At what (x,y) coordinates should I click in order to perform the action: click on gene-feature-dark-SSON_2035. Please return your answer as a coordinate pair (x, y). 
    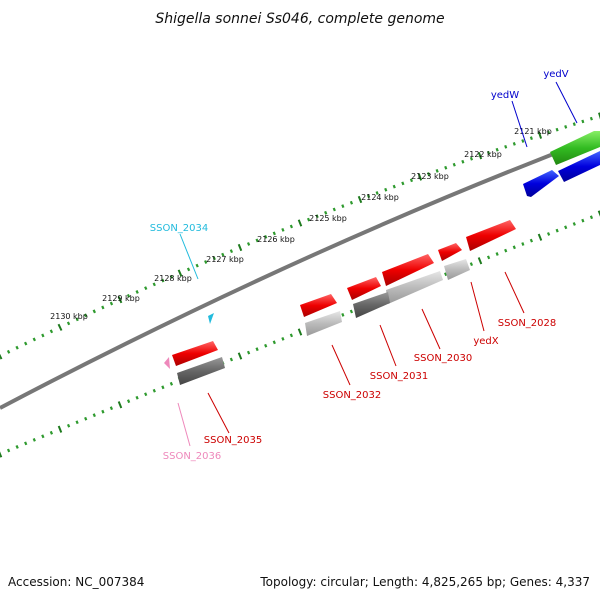
    Looking at the image, I should click on (201, 371).